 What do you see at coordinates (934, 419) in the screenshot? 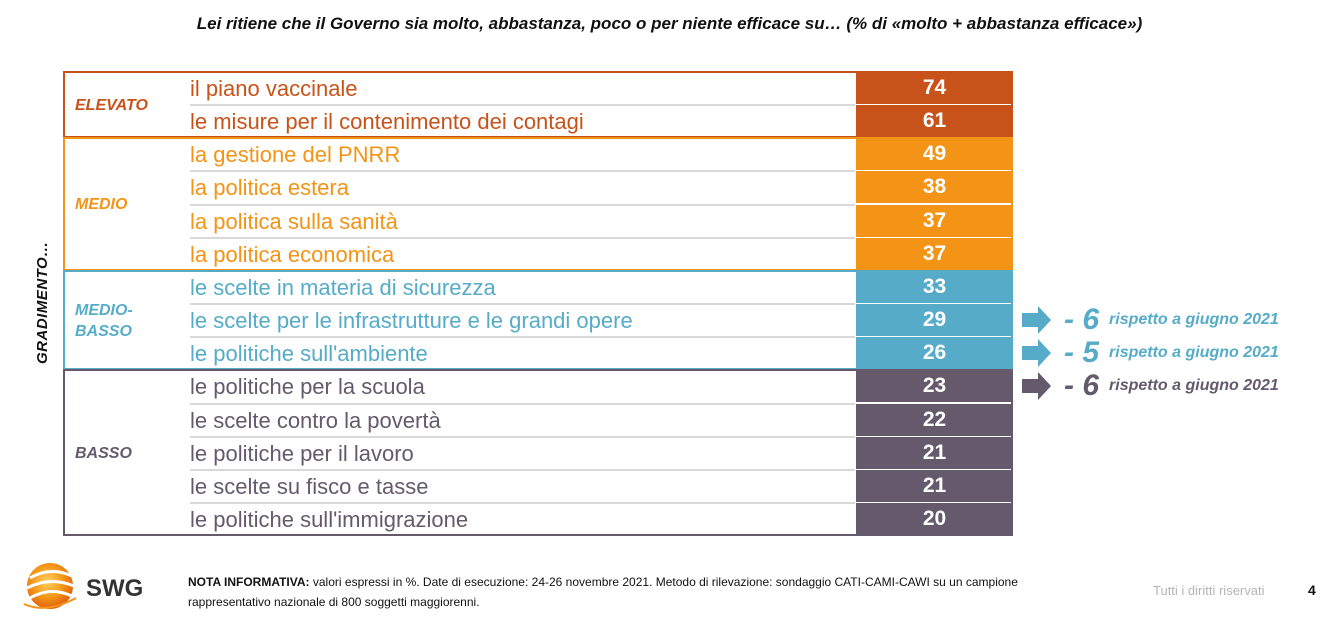
I see `value-cell: 22` at bounding box center [934, 419].